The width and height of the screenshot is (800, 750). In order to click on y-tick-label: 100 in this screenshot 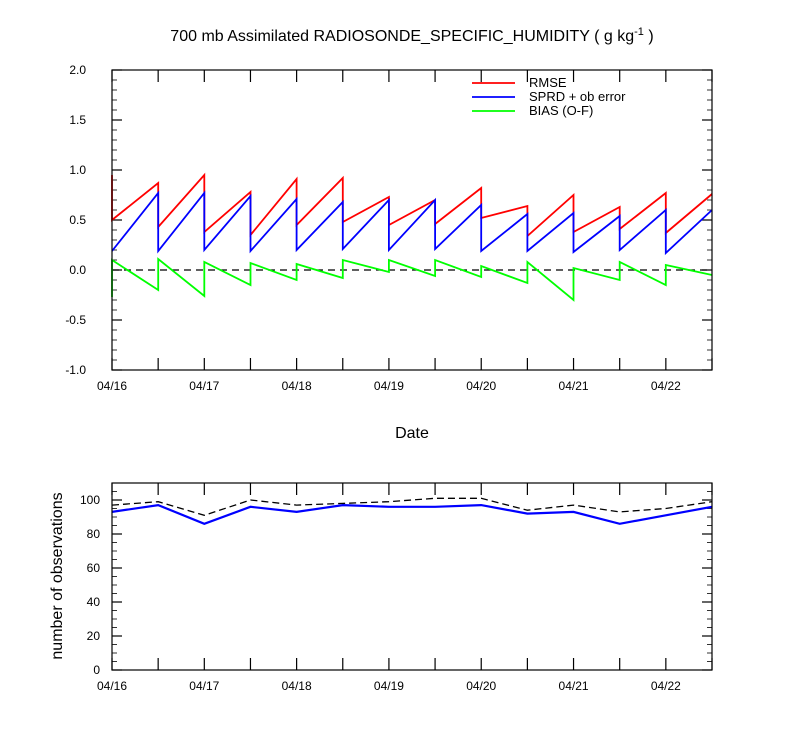, I will do `click(90, 500)`.